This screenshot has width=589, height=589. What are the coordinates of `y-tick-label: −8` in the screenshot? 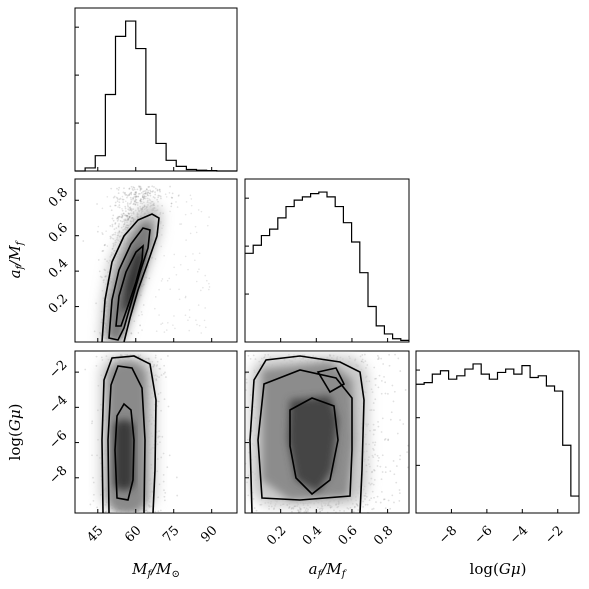 It's located at (58, 475).